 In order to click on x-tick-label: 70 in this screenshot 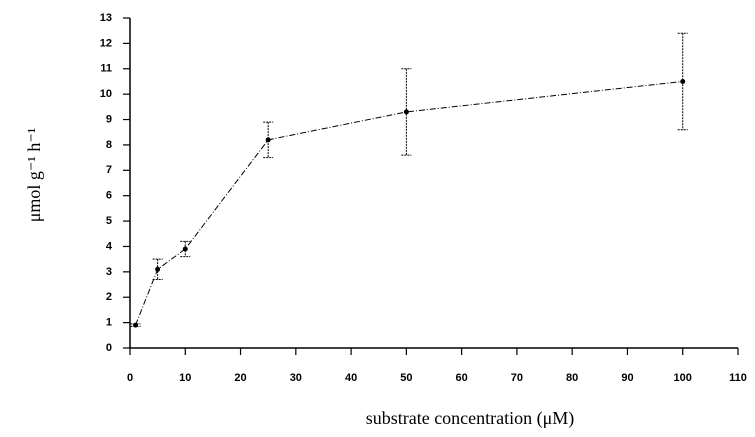, I will do `click(517, 378)`.